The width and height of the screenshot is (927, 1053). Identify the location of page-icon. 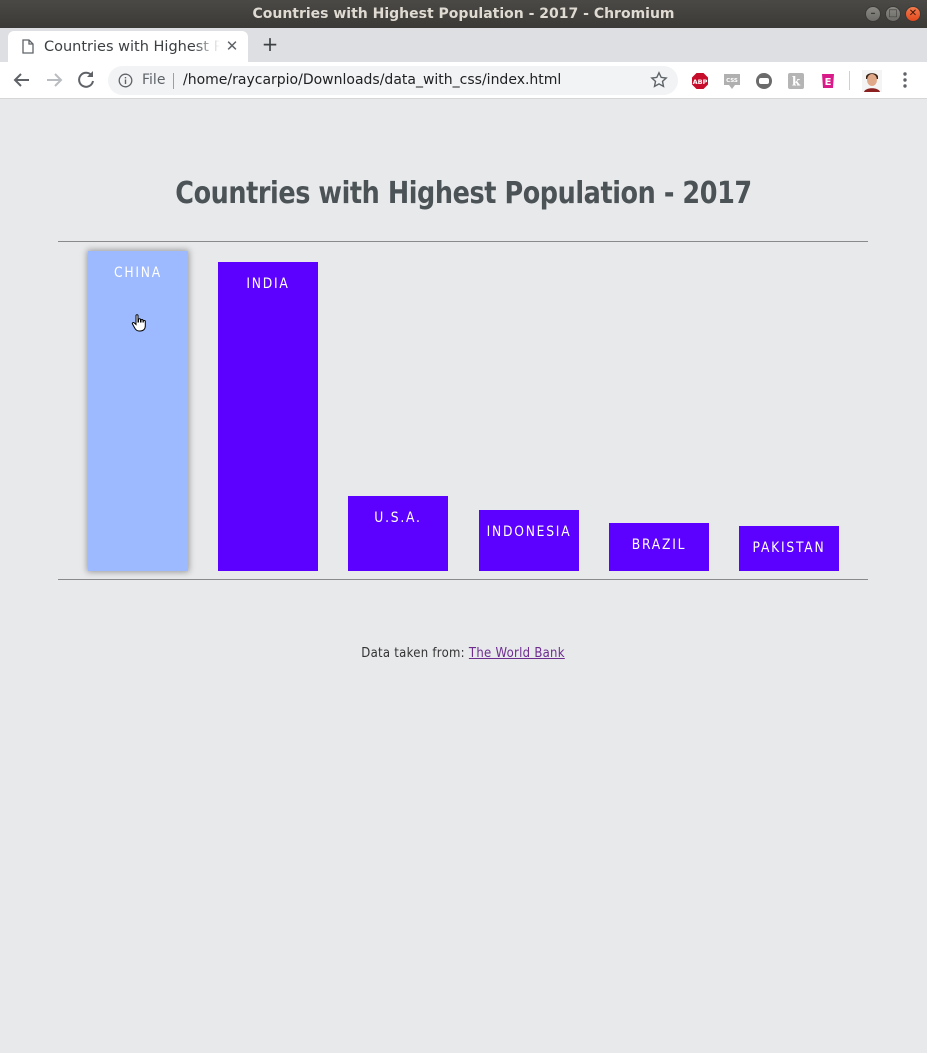
(28, 46).